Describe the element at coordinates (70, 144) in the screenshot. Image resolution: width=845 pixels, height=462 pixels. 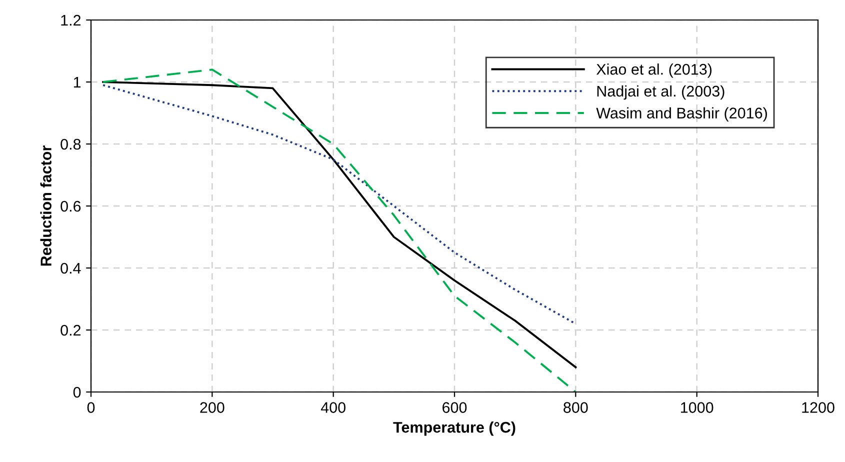
I see `y-tick-label: 0.8` at that location.